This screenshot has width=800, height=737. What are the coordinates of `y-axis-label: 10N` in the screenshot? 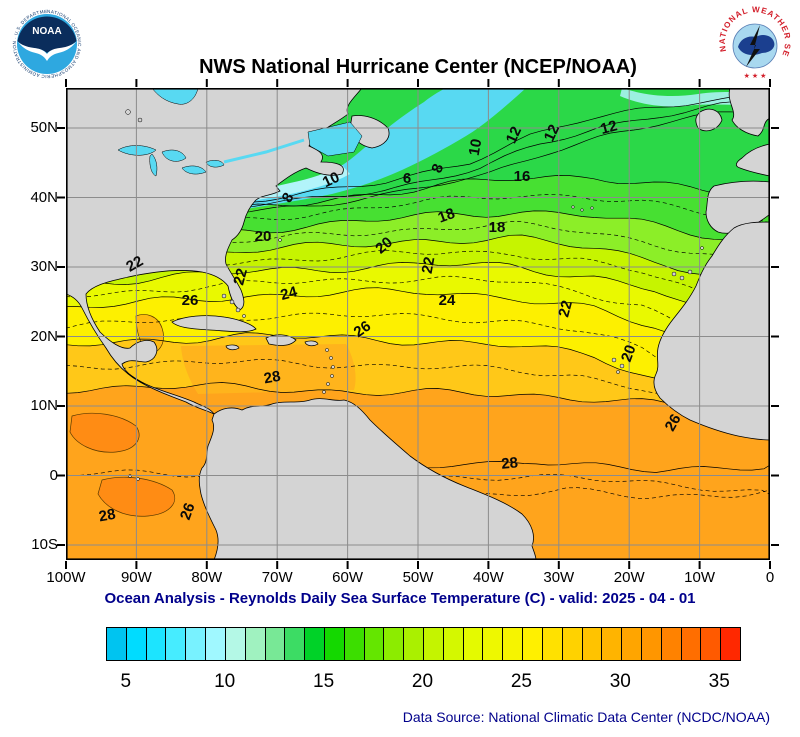 It's located at (44, 405).